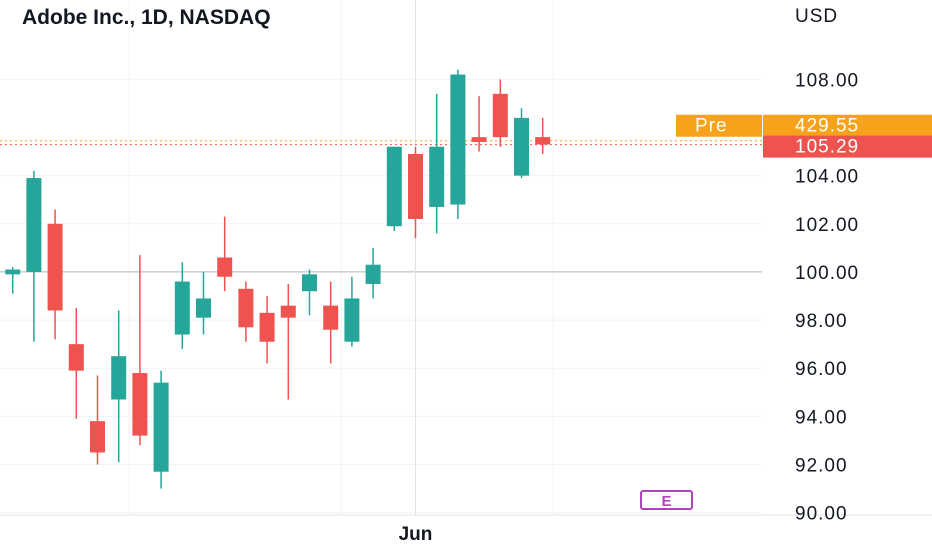 Image resolution: width=932 pixels, height=550 pixels. I want to click on currency-label: USD, so click(816, 16).